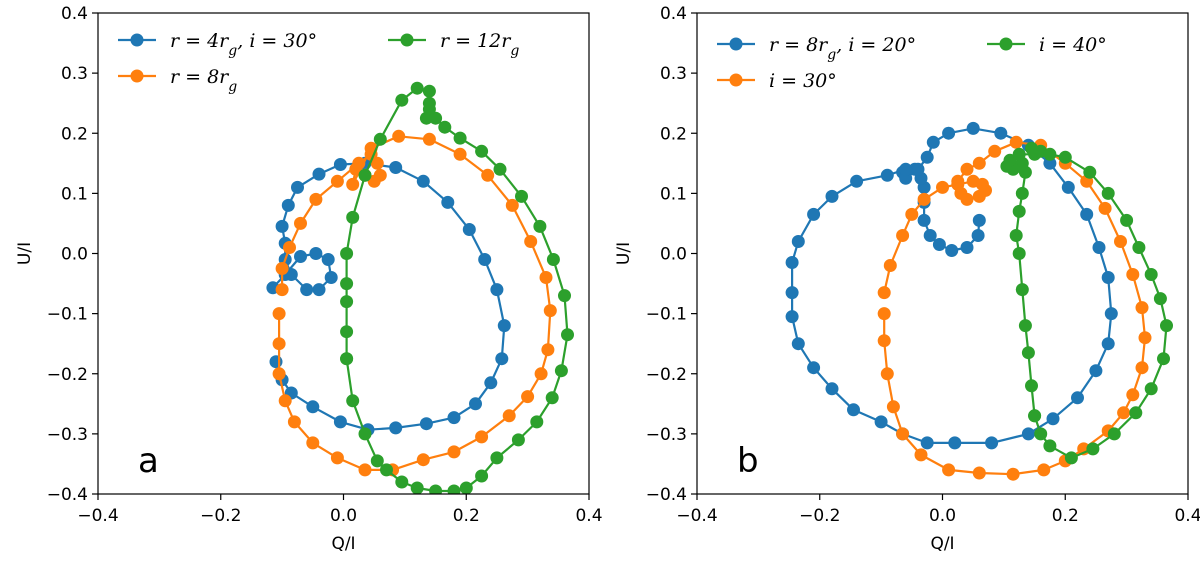 This screenshot has height=562, width=1200. I want to click on y-tick-label: −0.1, so click(67, 315).